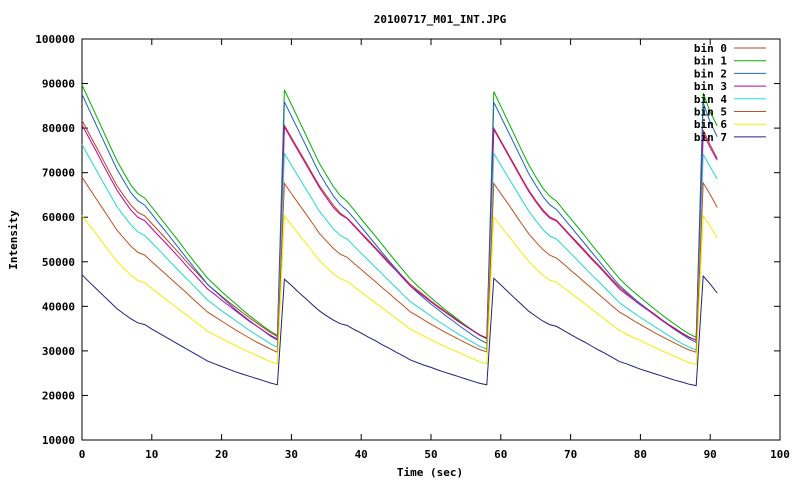 This screenshot has height=480, width=800. Describe the element at coordinates (430, 454) in the screenshot. I see `x-tick-label: 50` at that location.